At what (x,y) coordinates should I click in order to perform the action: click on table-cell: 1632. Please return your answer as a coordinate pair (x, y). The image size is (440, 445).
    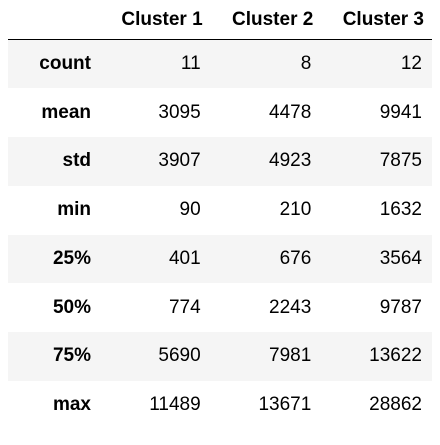
    Looking at the image, I should click on (400, 210).